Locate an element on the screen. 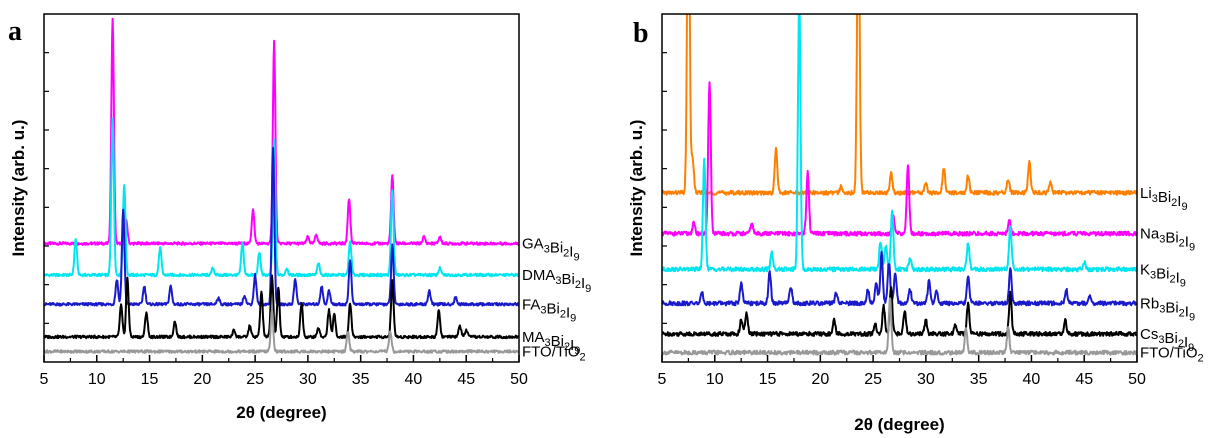 The width and height of the screenshot is (1222, 438). series-label-4: FTO/TiO2 is located at coordinates (554, 354).